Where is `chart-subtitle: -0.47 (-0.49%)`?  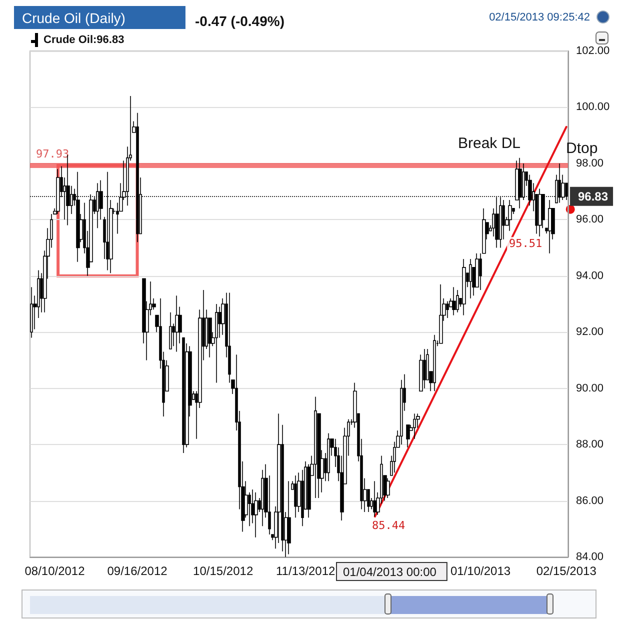
chart-subtitle: -0.47 (-0.49%) is located at coordinates (239, 21).